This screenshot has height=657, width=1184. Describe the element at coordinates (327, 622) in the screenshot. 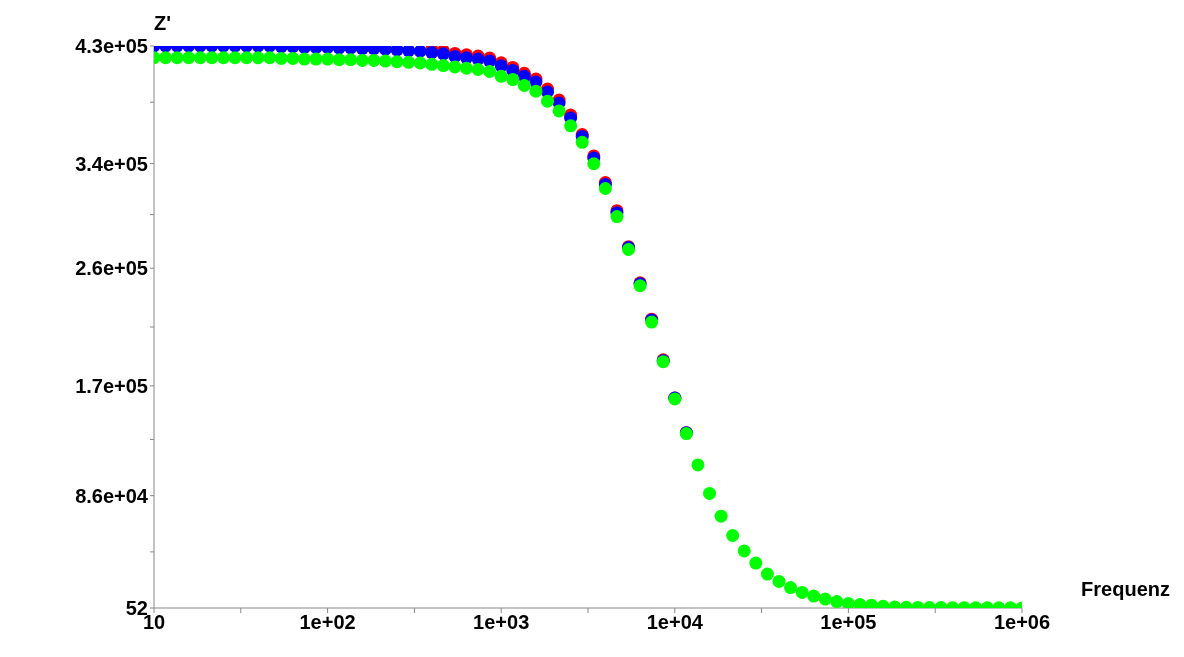

I see `x-tick-label: 1e+02` at that location.